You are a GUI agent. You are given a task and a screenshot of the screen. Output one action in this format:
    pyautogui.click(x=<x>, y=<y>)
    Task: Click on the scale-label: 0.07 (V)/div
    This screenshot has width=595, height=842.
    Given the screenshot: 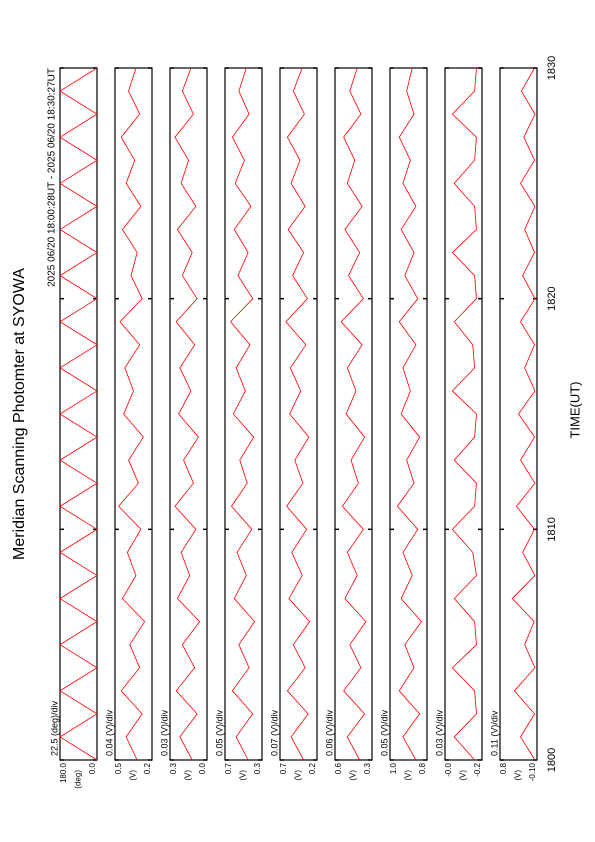 What is the action you would take?
    pyautogui.click(x=274, y=732)
    